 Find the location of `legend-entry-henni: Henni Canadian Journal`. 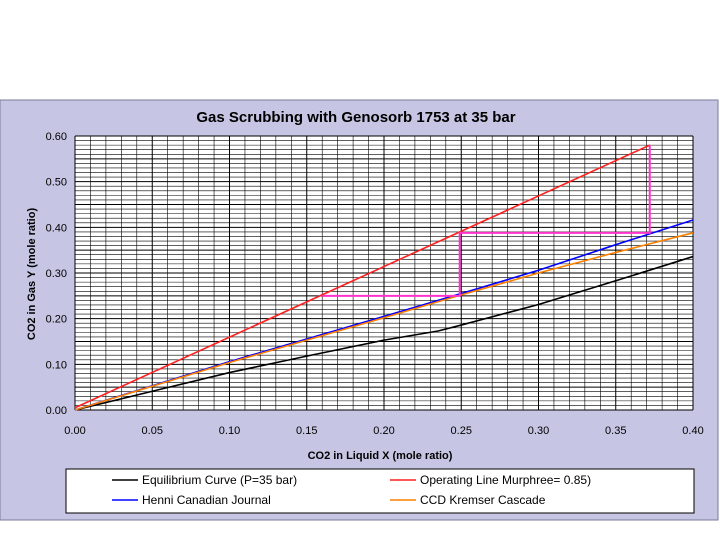

legend-entry-henni: Henni Canadian Journal is located at coordinates (191, 500).